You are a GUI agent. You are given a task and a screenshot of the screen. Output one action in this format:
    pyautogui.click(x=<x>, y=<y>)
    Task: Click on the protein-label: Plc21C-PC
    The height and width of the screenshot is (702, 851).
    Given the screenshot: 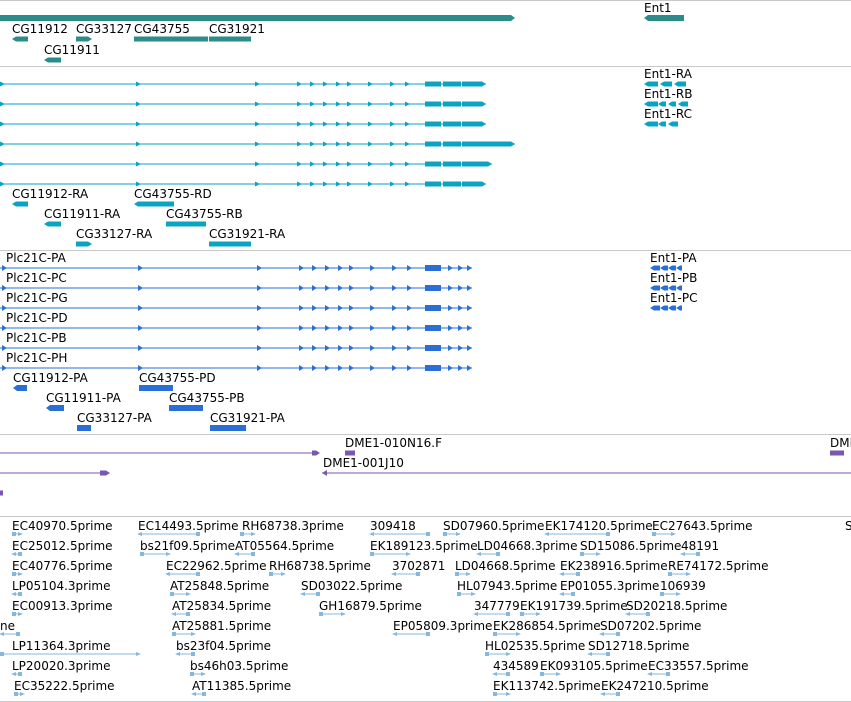 What is the action you would take?
    pyautogui.click(x=36, y=278)
    